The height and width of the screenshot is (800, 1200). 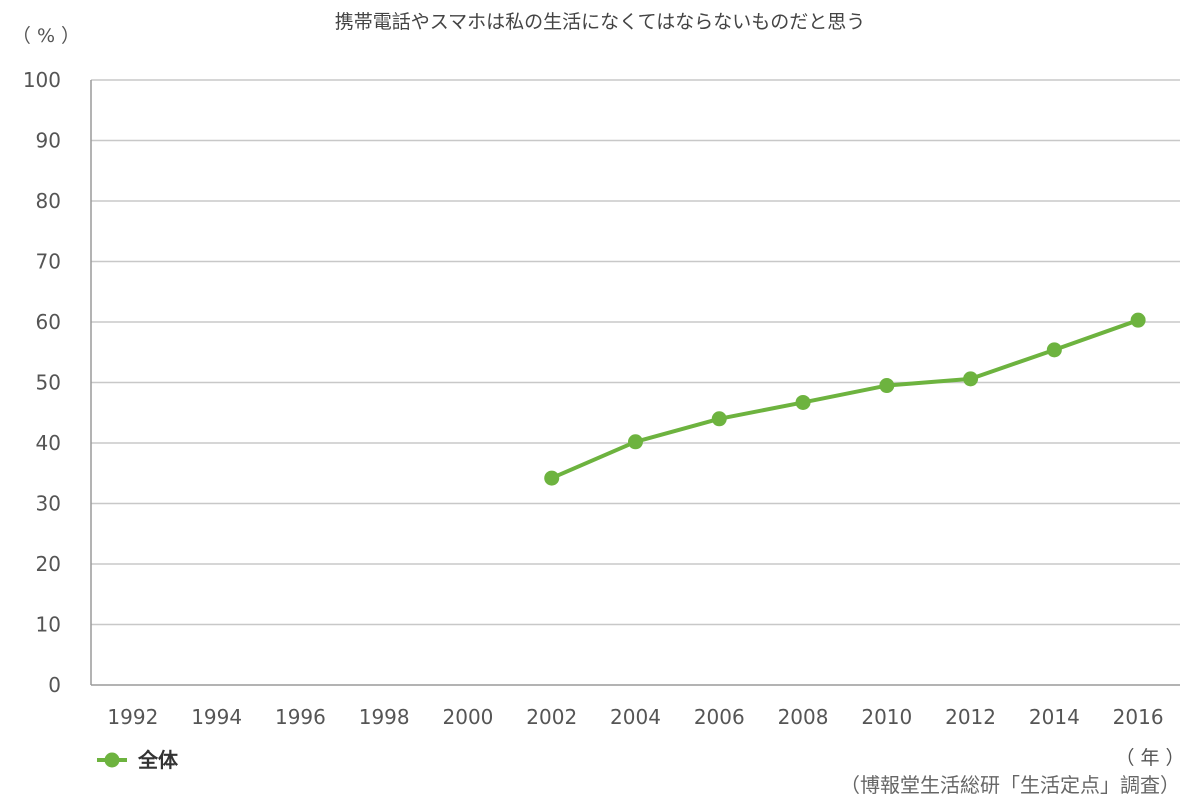 What do you see at coordinates (132, 717) in the screenshot?
I see `x-tick-label: 1992` at bounding box center [132, 717].